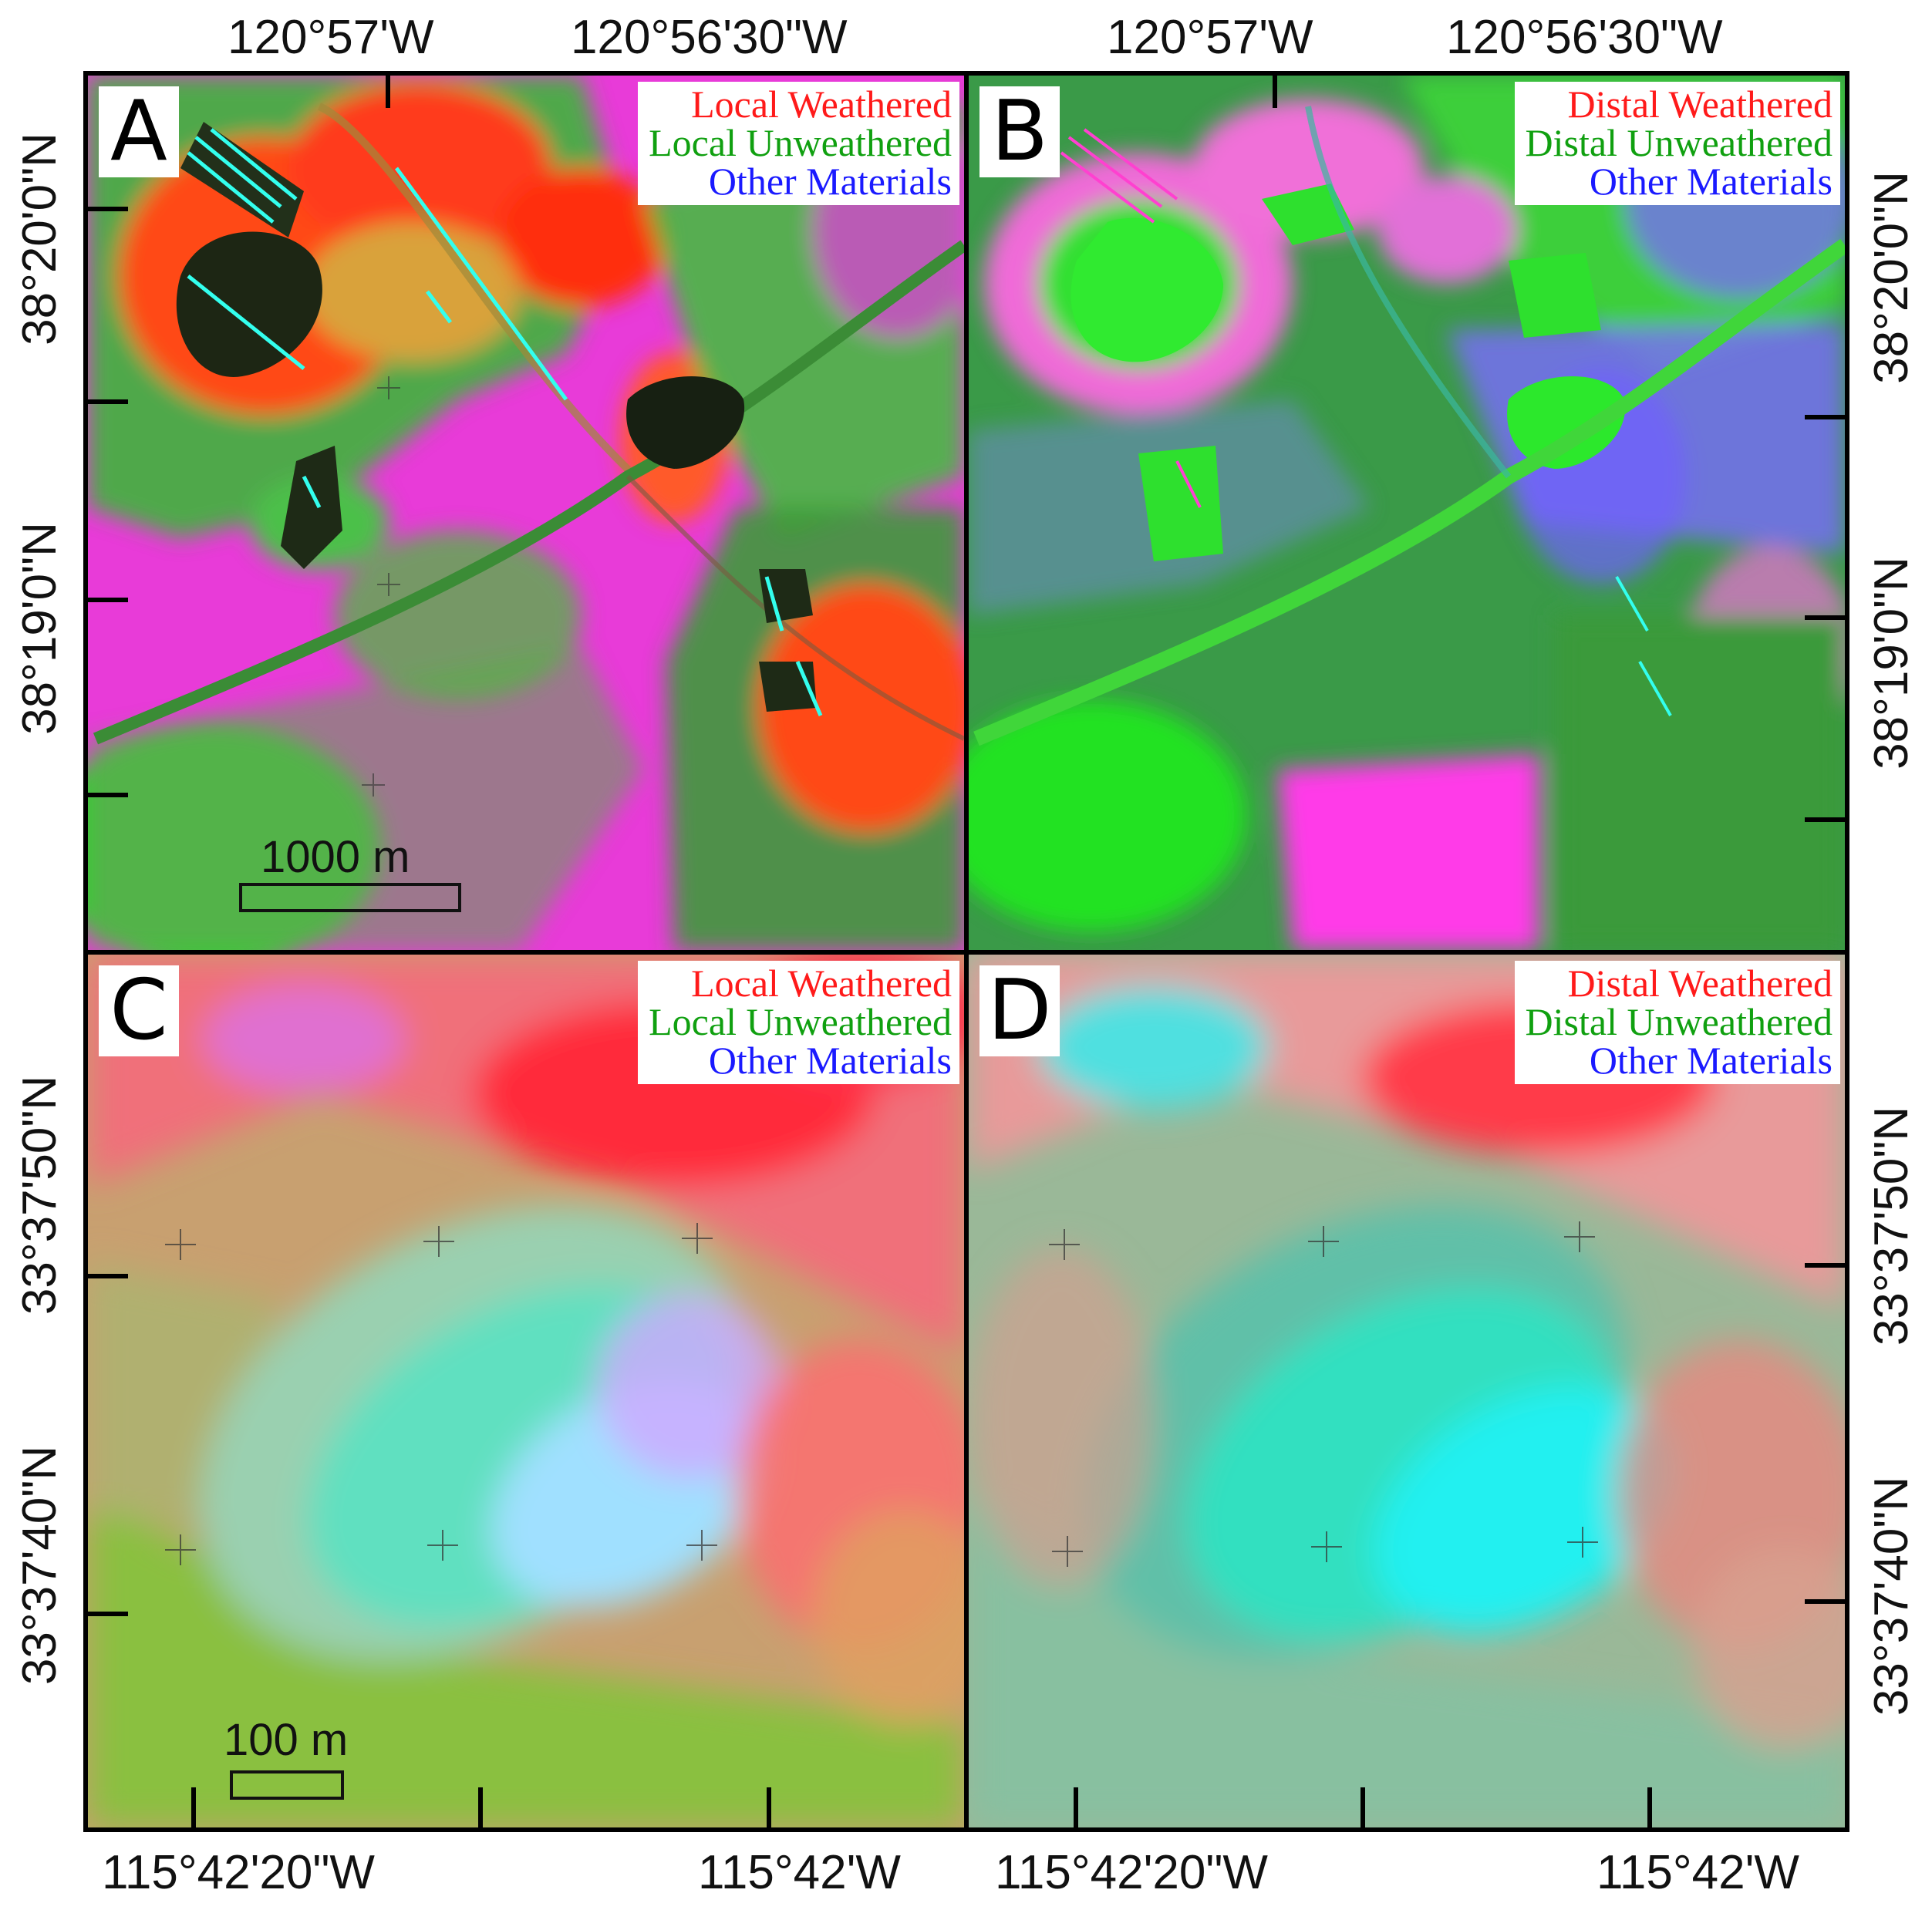 Image resolution: width=1932 pixels, height=1920 pixels. I want to click on legend-d-other: Other Materials, so click(1711, 1060).